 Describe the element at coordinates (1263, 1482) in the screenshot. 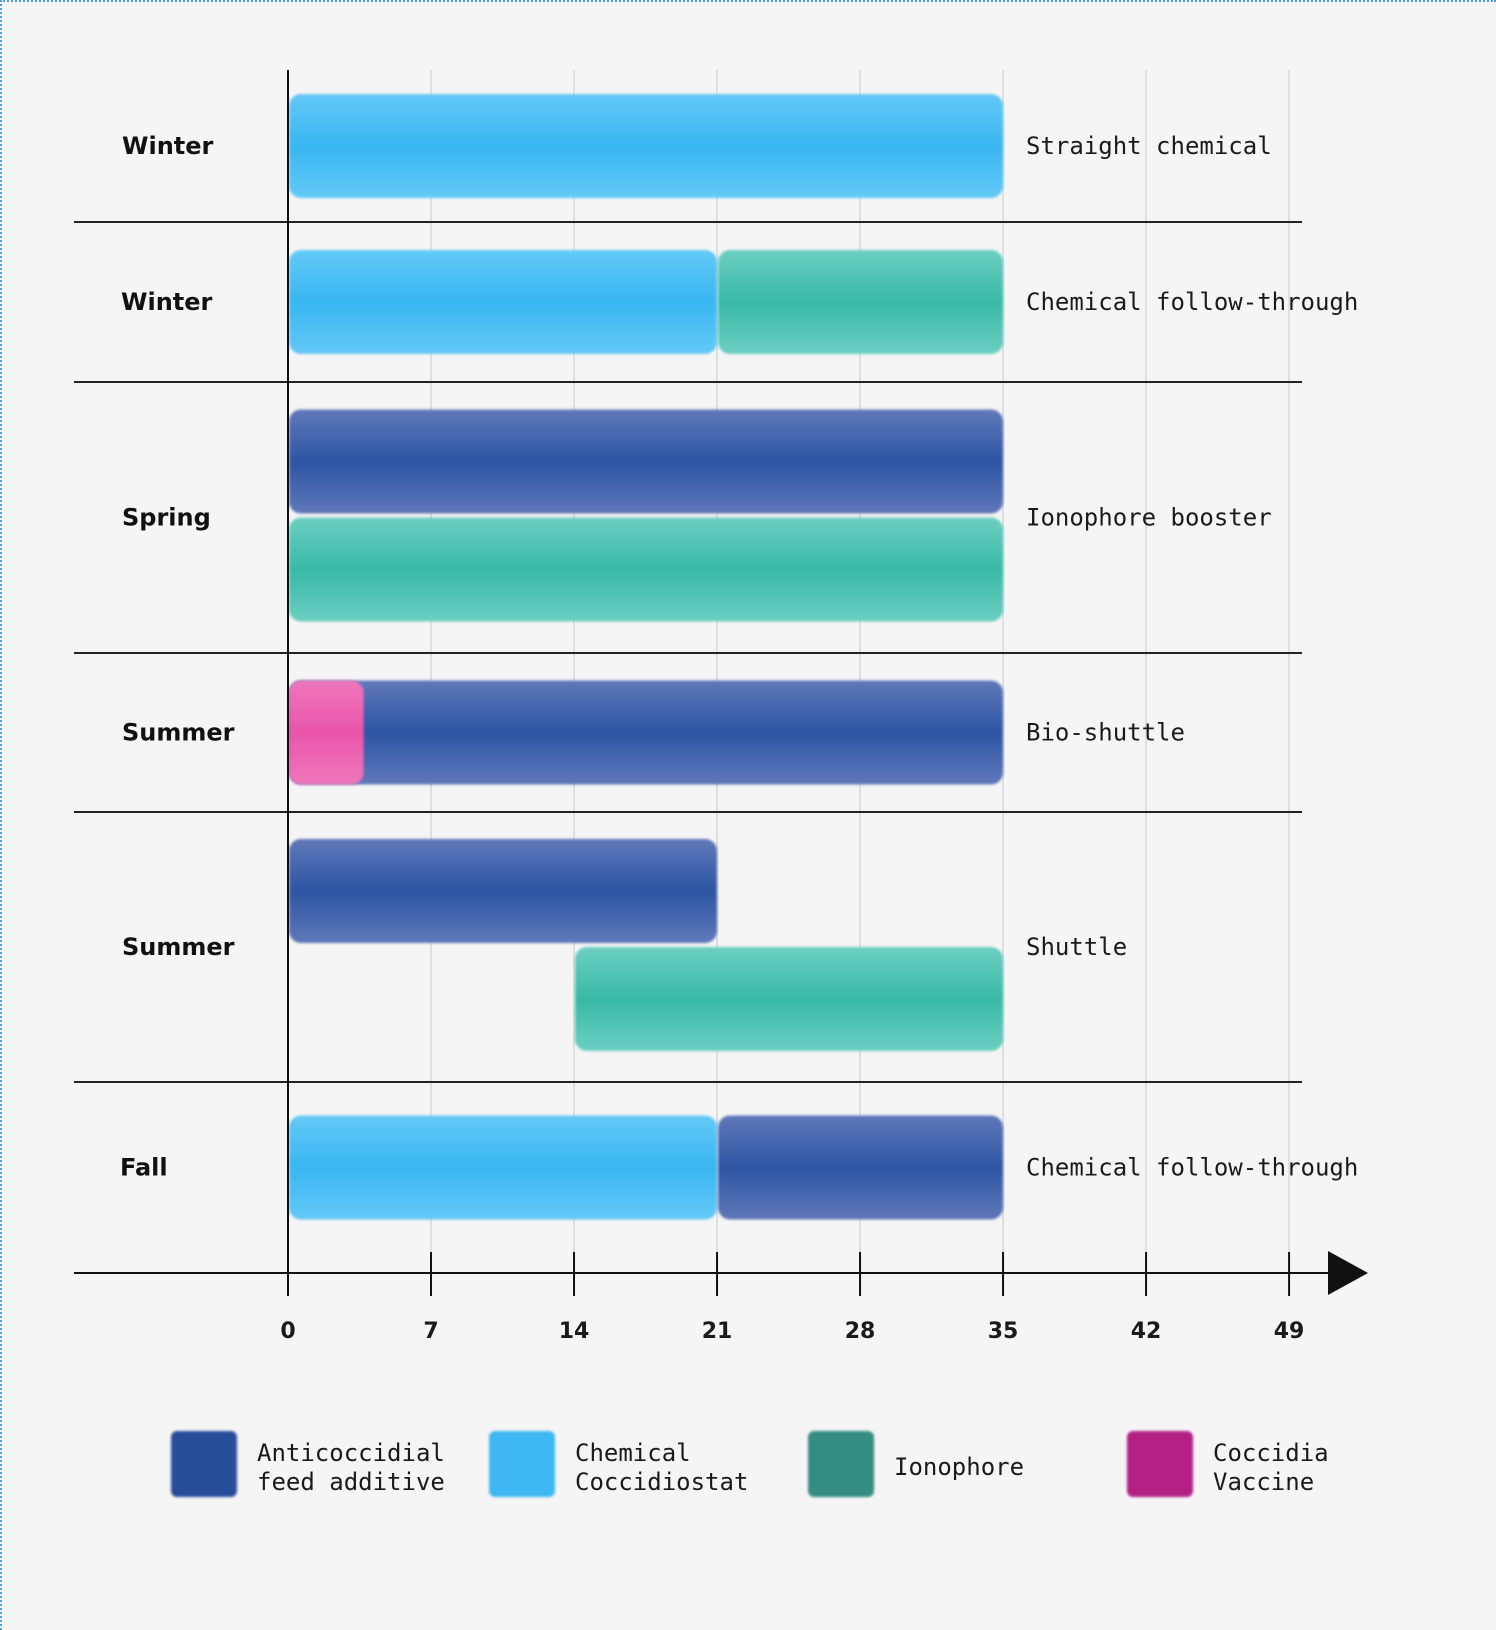

I see `legend-label: Vaccine` at that location.